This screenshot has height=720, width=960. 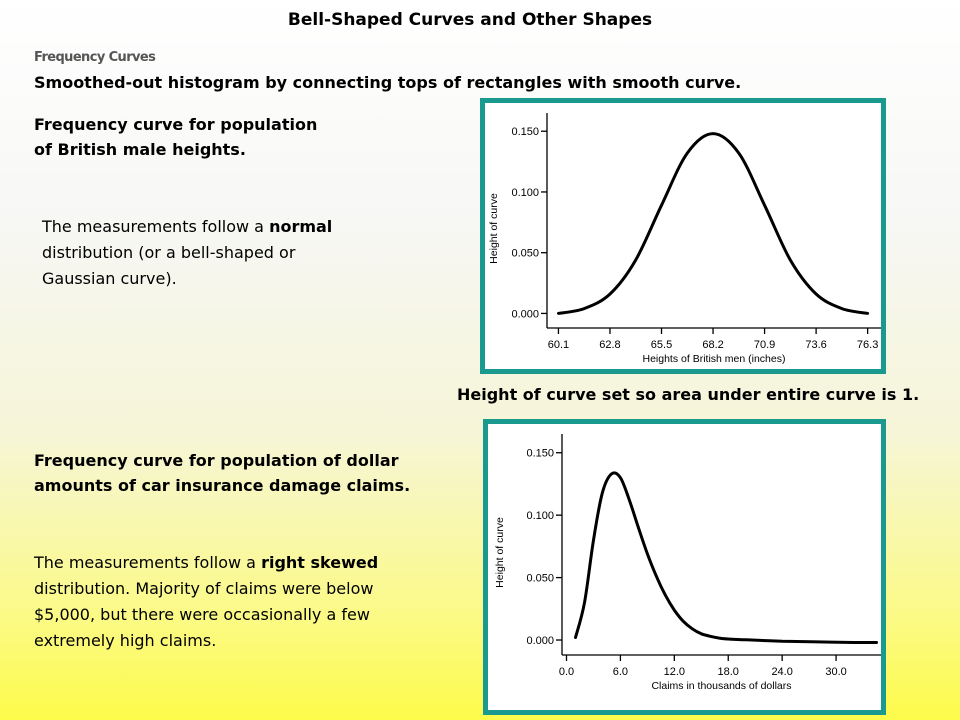 What do you see at coordinates (558, 345) in the screenshot?
I see `x-tick-label: 60.1` at bounding box center [558, 345].